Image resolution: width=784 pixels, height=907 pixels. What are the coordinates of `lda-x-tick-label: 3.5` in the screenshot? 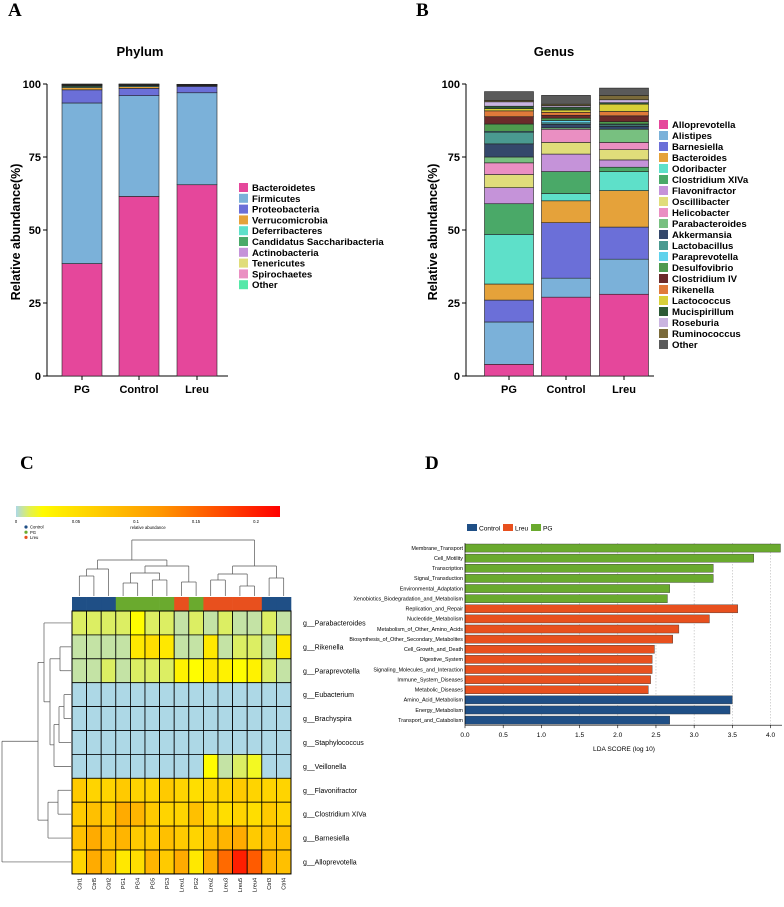 It's located at (732, 735).